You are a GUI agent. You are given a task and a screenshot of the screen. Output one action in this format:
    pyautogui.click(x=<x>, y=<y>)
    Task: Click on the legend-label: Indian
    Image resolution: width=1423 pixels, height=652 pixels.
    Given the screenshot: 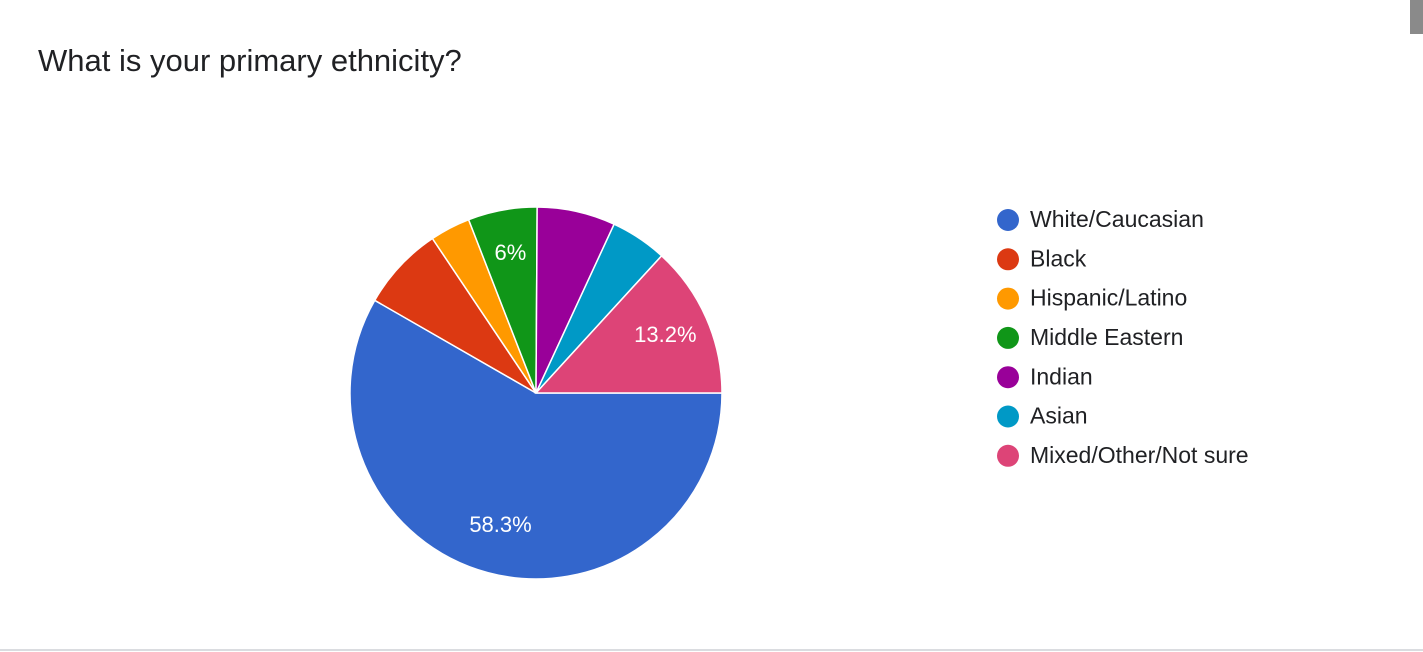 What is the action you would take?
    pyautogui.click(x=1061, y=376)
    